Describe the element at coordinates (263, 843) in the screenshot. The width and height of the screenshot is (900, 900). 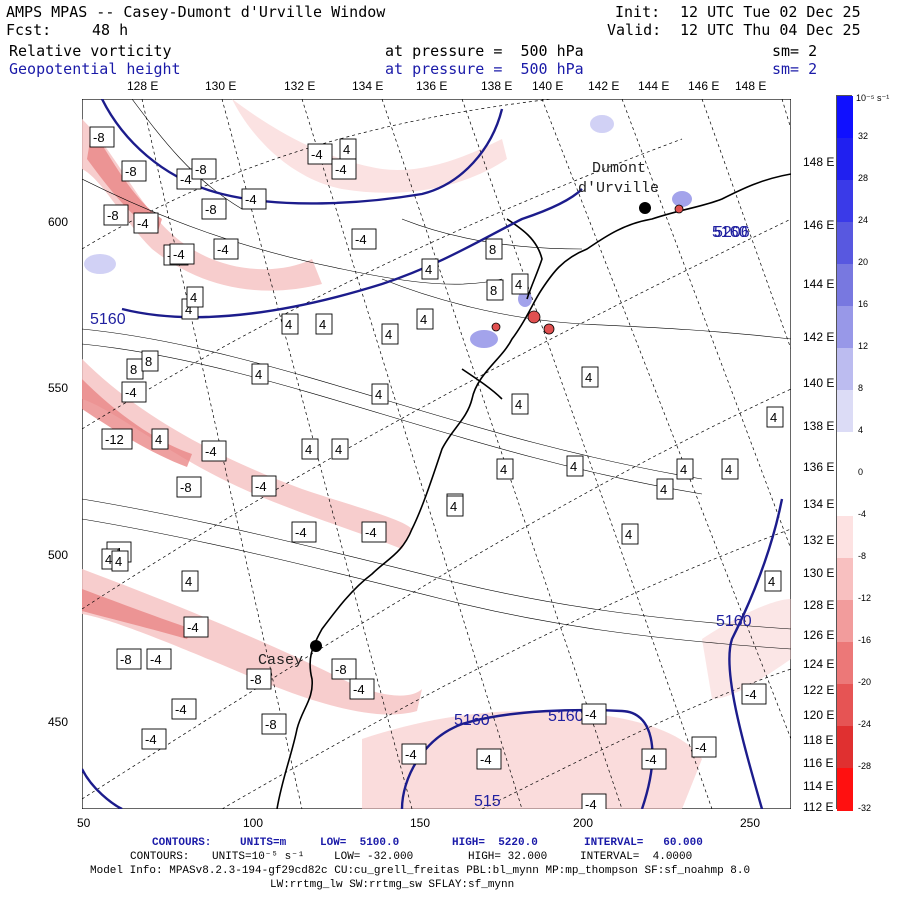
I see `footer-line1-units: UNITS=m` at that location.